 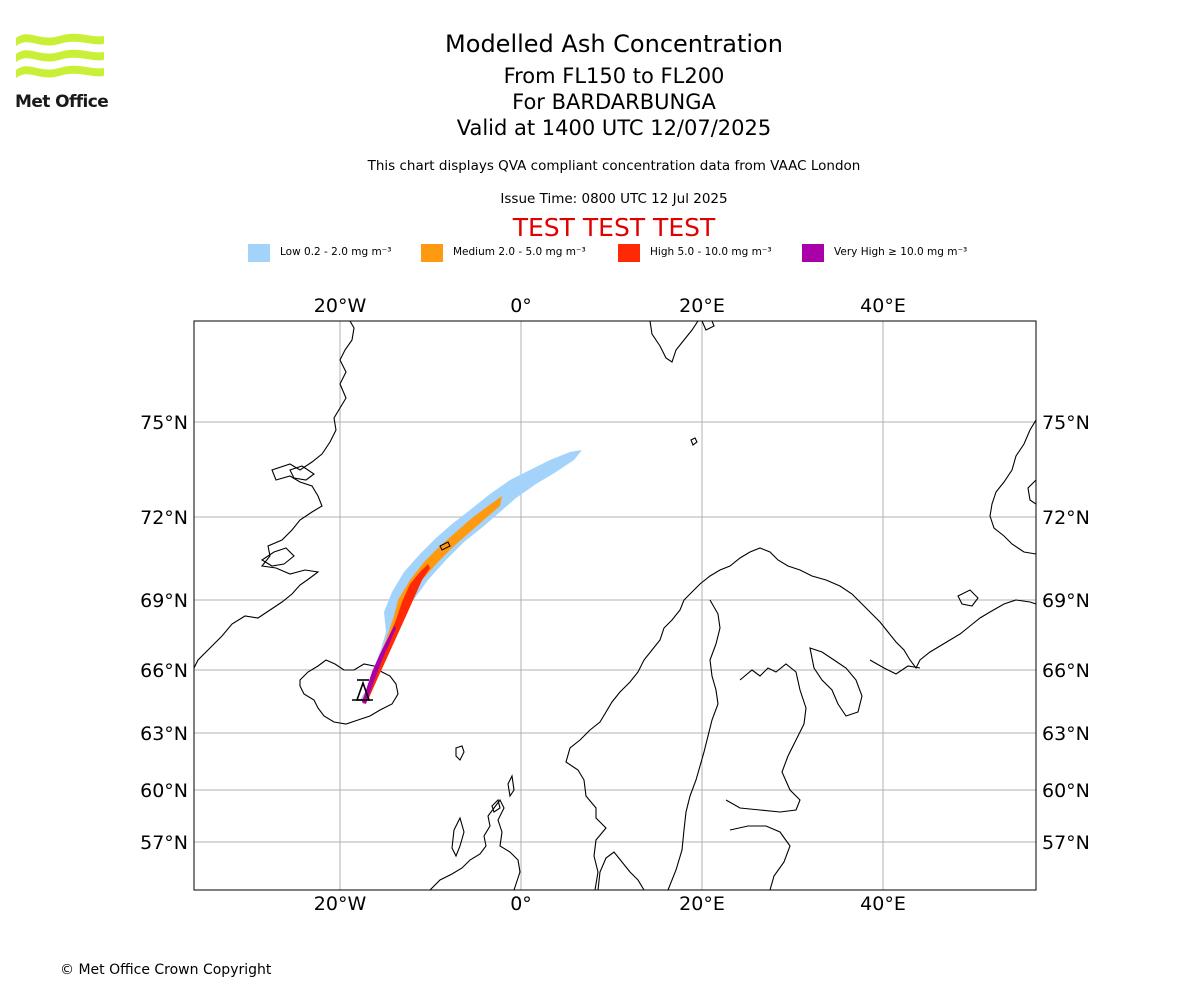 What do you see at coordinates (1066, 423) in the screenshot?
I see `lat-label-right: 75°N` at bounding box center [1066, 423].